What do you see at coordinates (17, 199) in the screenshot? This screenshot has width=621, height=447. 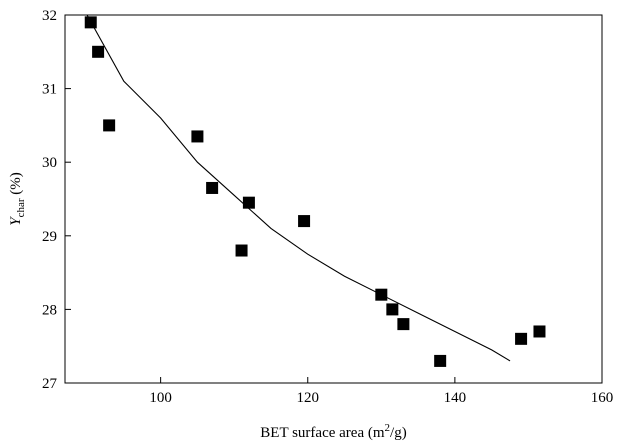 I see `y-axis-label: Ychar (%)` at bounding box center [17, 199].